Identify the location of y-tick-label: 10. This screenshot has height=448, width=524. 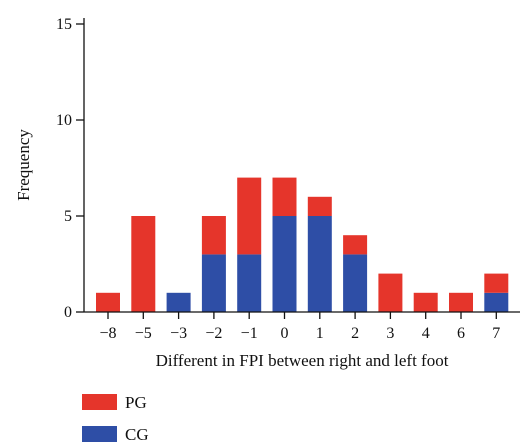
(64, 120).